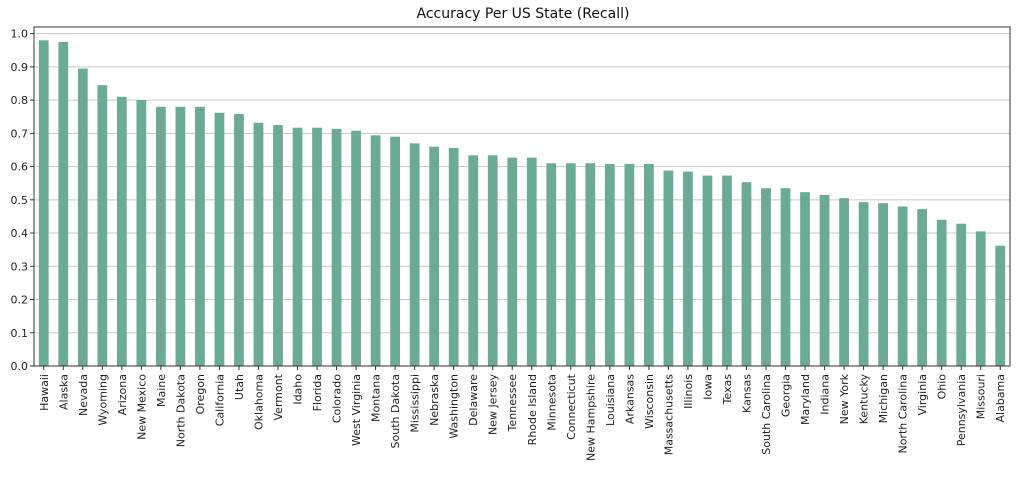 This screenshot has width=1018, height=481. Describe the element at coordinates (415, 403) in the screenshot. I see `x-tick-label: Mississippi` at that location.